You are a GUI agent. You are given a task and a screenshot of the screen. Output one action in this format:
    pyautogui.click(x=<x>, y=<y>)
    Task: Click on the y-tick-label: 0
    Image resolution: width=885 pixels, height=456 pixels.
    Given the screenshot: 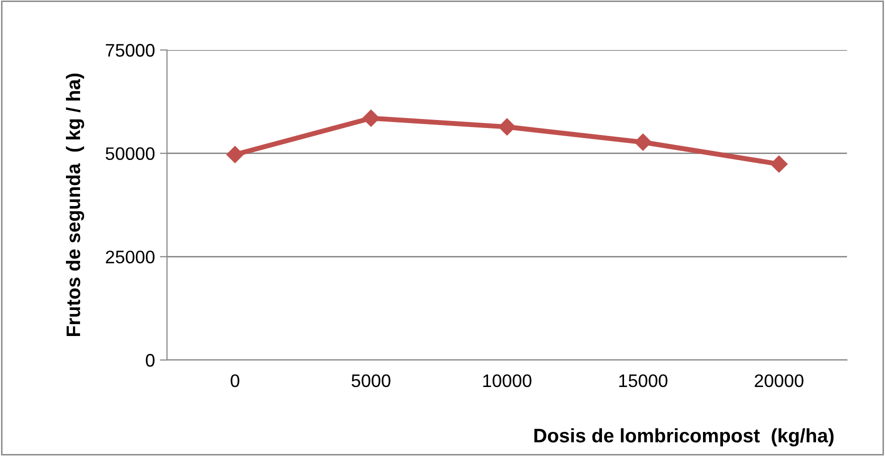 What is the action you would take?
    pyautogui.click(x=150, y=360)
    